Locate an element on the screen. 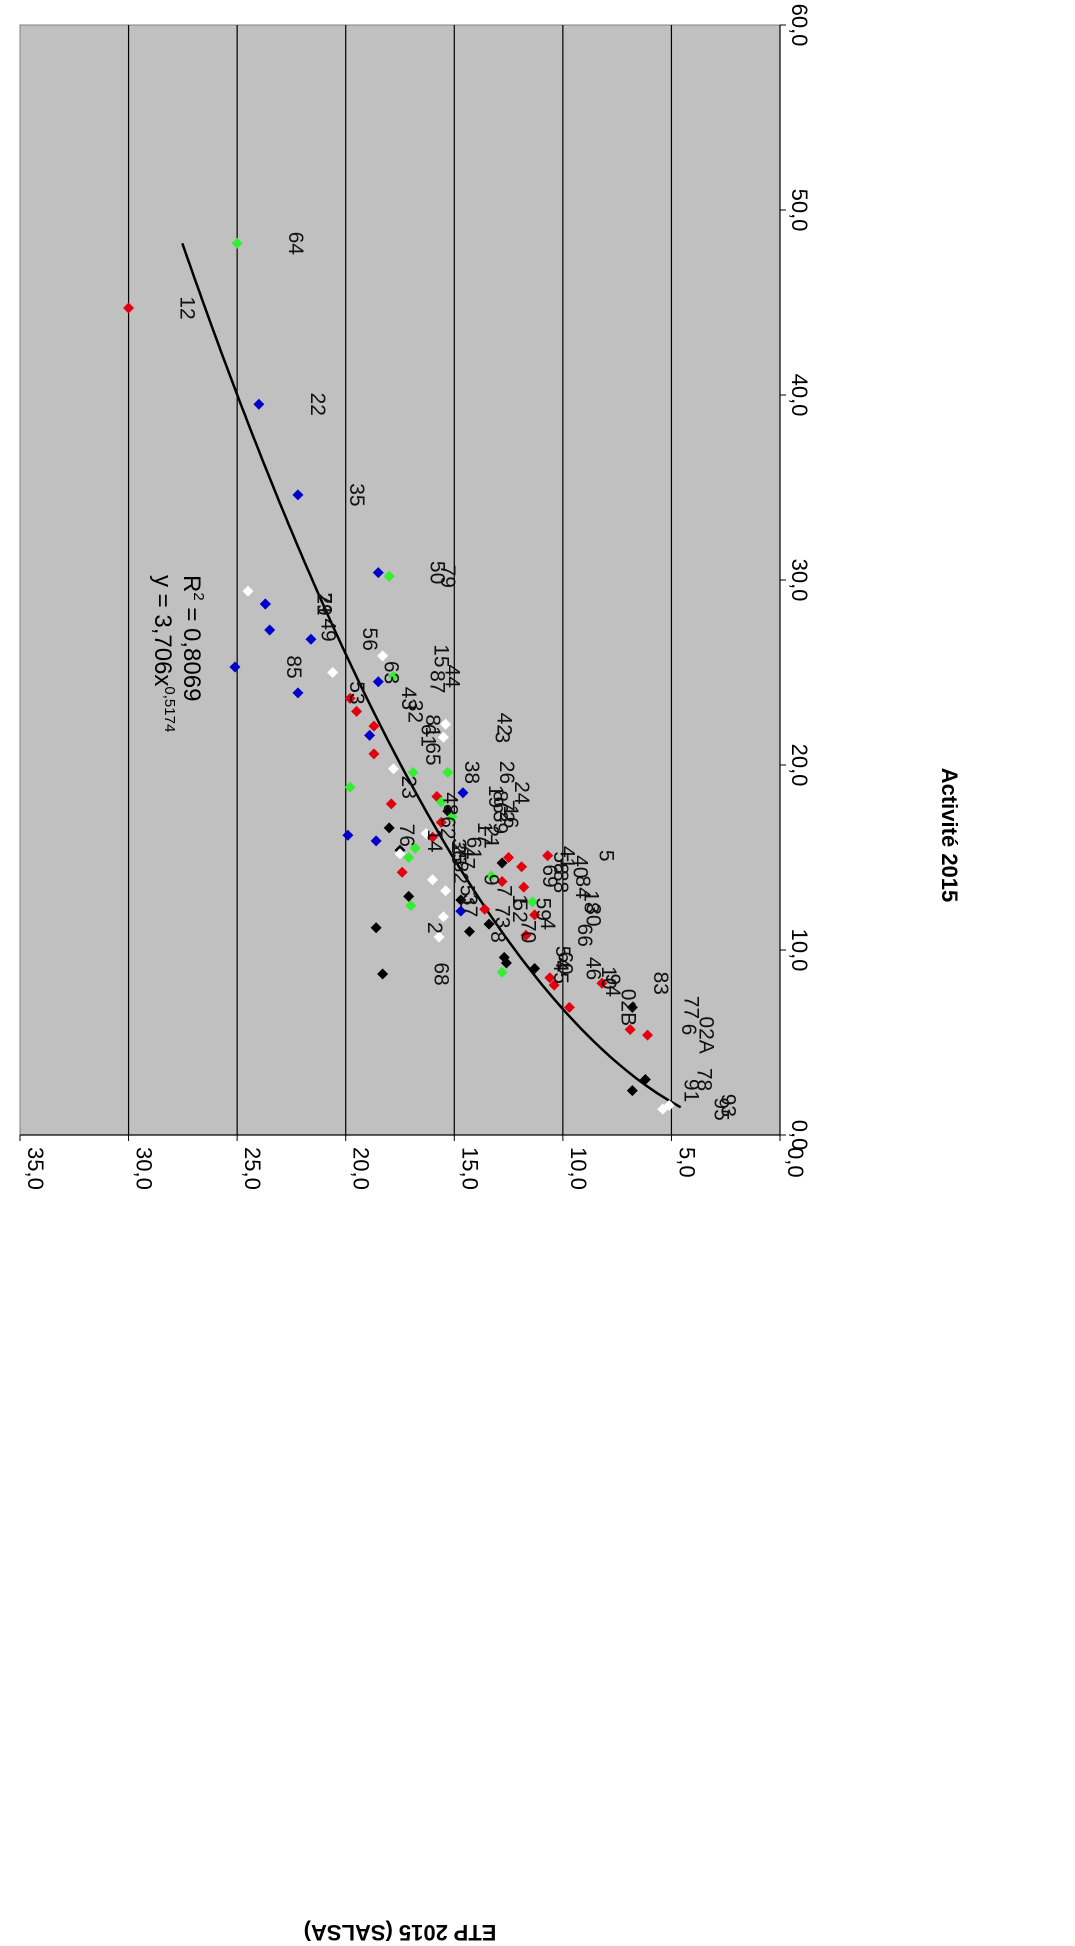  point-label: 12 is located at coordinates (187, 307).